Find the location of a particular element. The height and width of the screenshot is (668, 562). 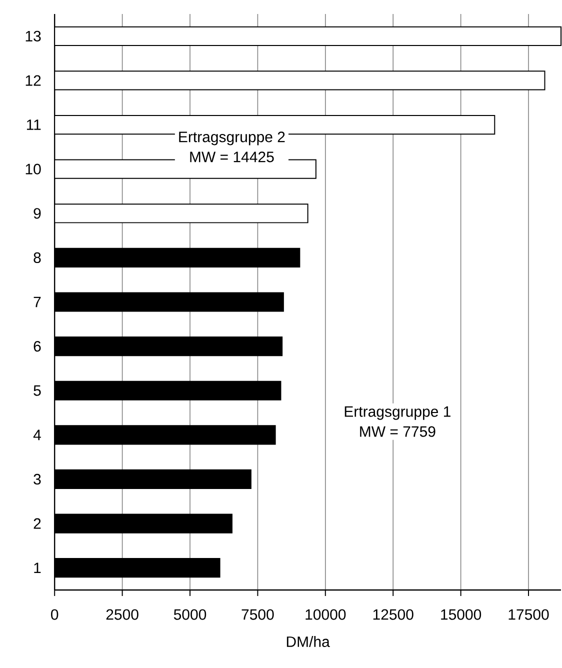

y-tick-label: 9 is located at coordinates (37, 213).